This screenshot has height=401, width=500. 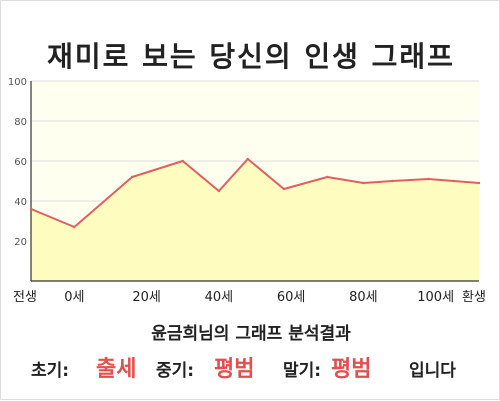 I want to click on y-tick-label: 20, so click(x=20, y=242).